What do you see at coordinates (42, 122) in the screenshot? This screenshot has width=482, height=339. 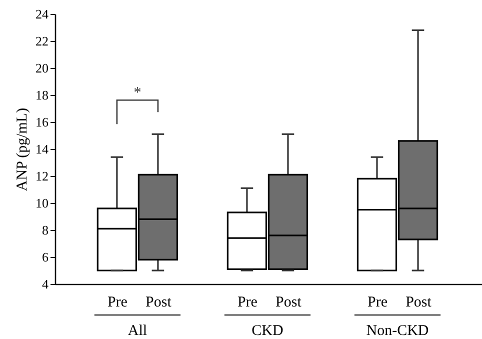 I see `y-tick-label: 16` at bounding box center [42, 122].